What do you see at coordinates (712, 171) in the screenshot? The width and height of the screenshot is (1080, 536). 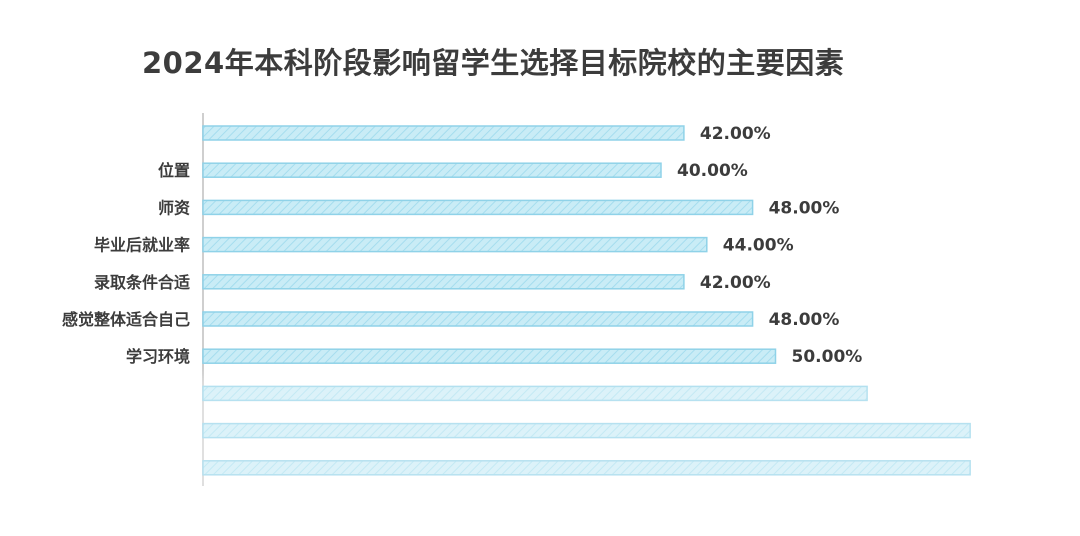 I see `data-label: 40.00%` at bounding box center [712, 171].